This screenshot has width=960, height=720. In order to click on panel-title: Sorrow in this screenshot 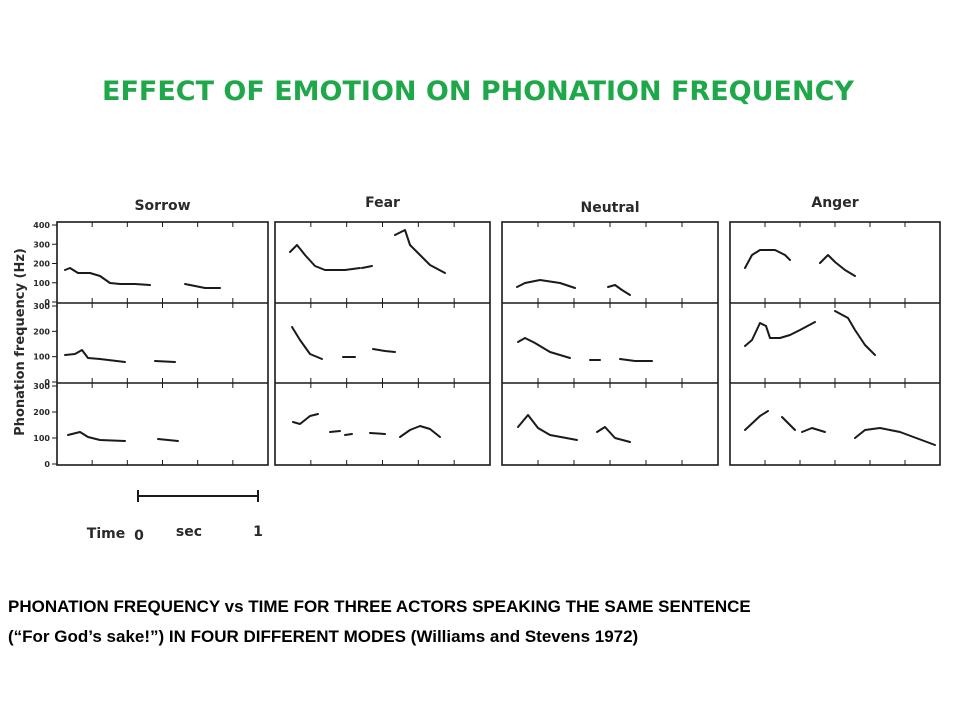, I will do `click(162, 206)`.